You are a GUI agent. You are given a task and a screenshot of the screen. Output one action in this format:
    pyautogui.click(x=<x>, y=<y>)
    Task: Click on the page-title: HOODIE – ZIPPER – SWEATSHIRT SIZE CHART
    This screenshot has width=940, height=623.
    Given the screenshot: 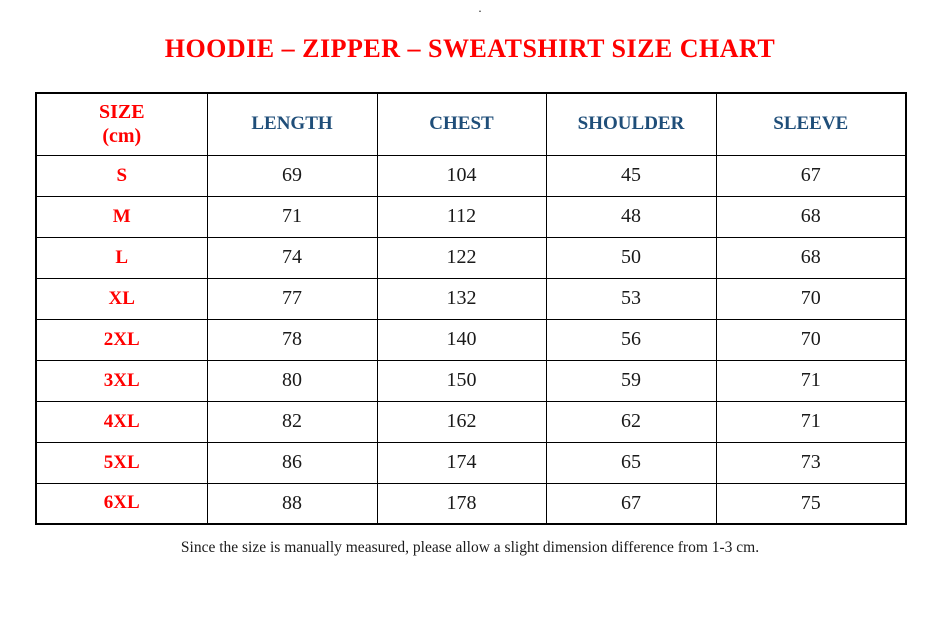 What is the action you would take?
    pyautogui.click(x=470, y=48)
    